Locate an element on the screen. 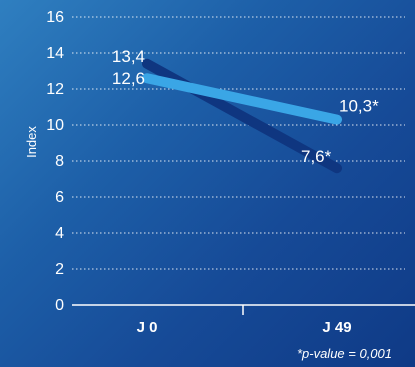  y-tick-label: 4 is located at coordinates (59, 233).